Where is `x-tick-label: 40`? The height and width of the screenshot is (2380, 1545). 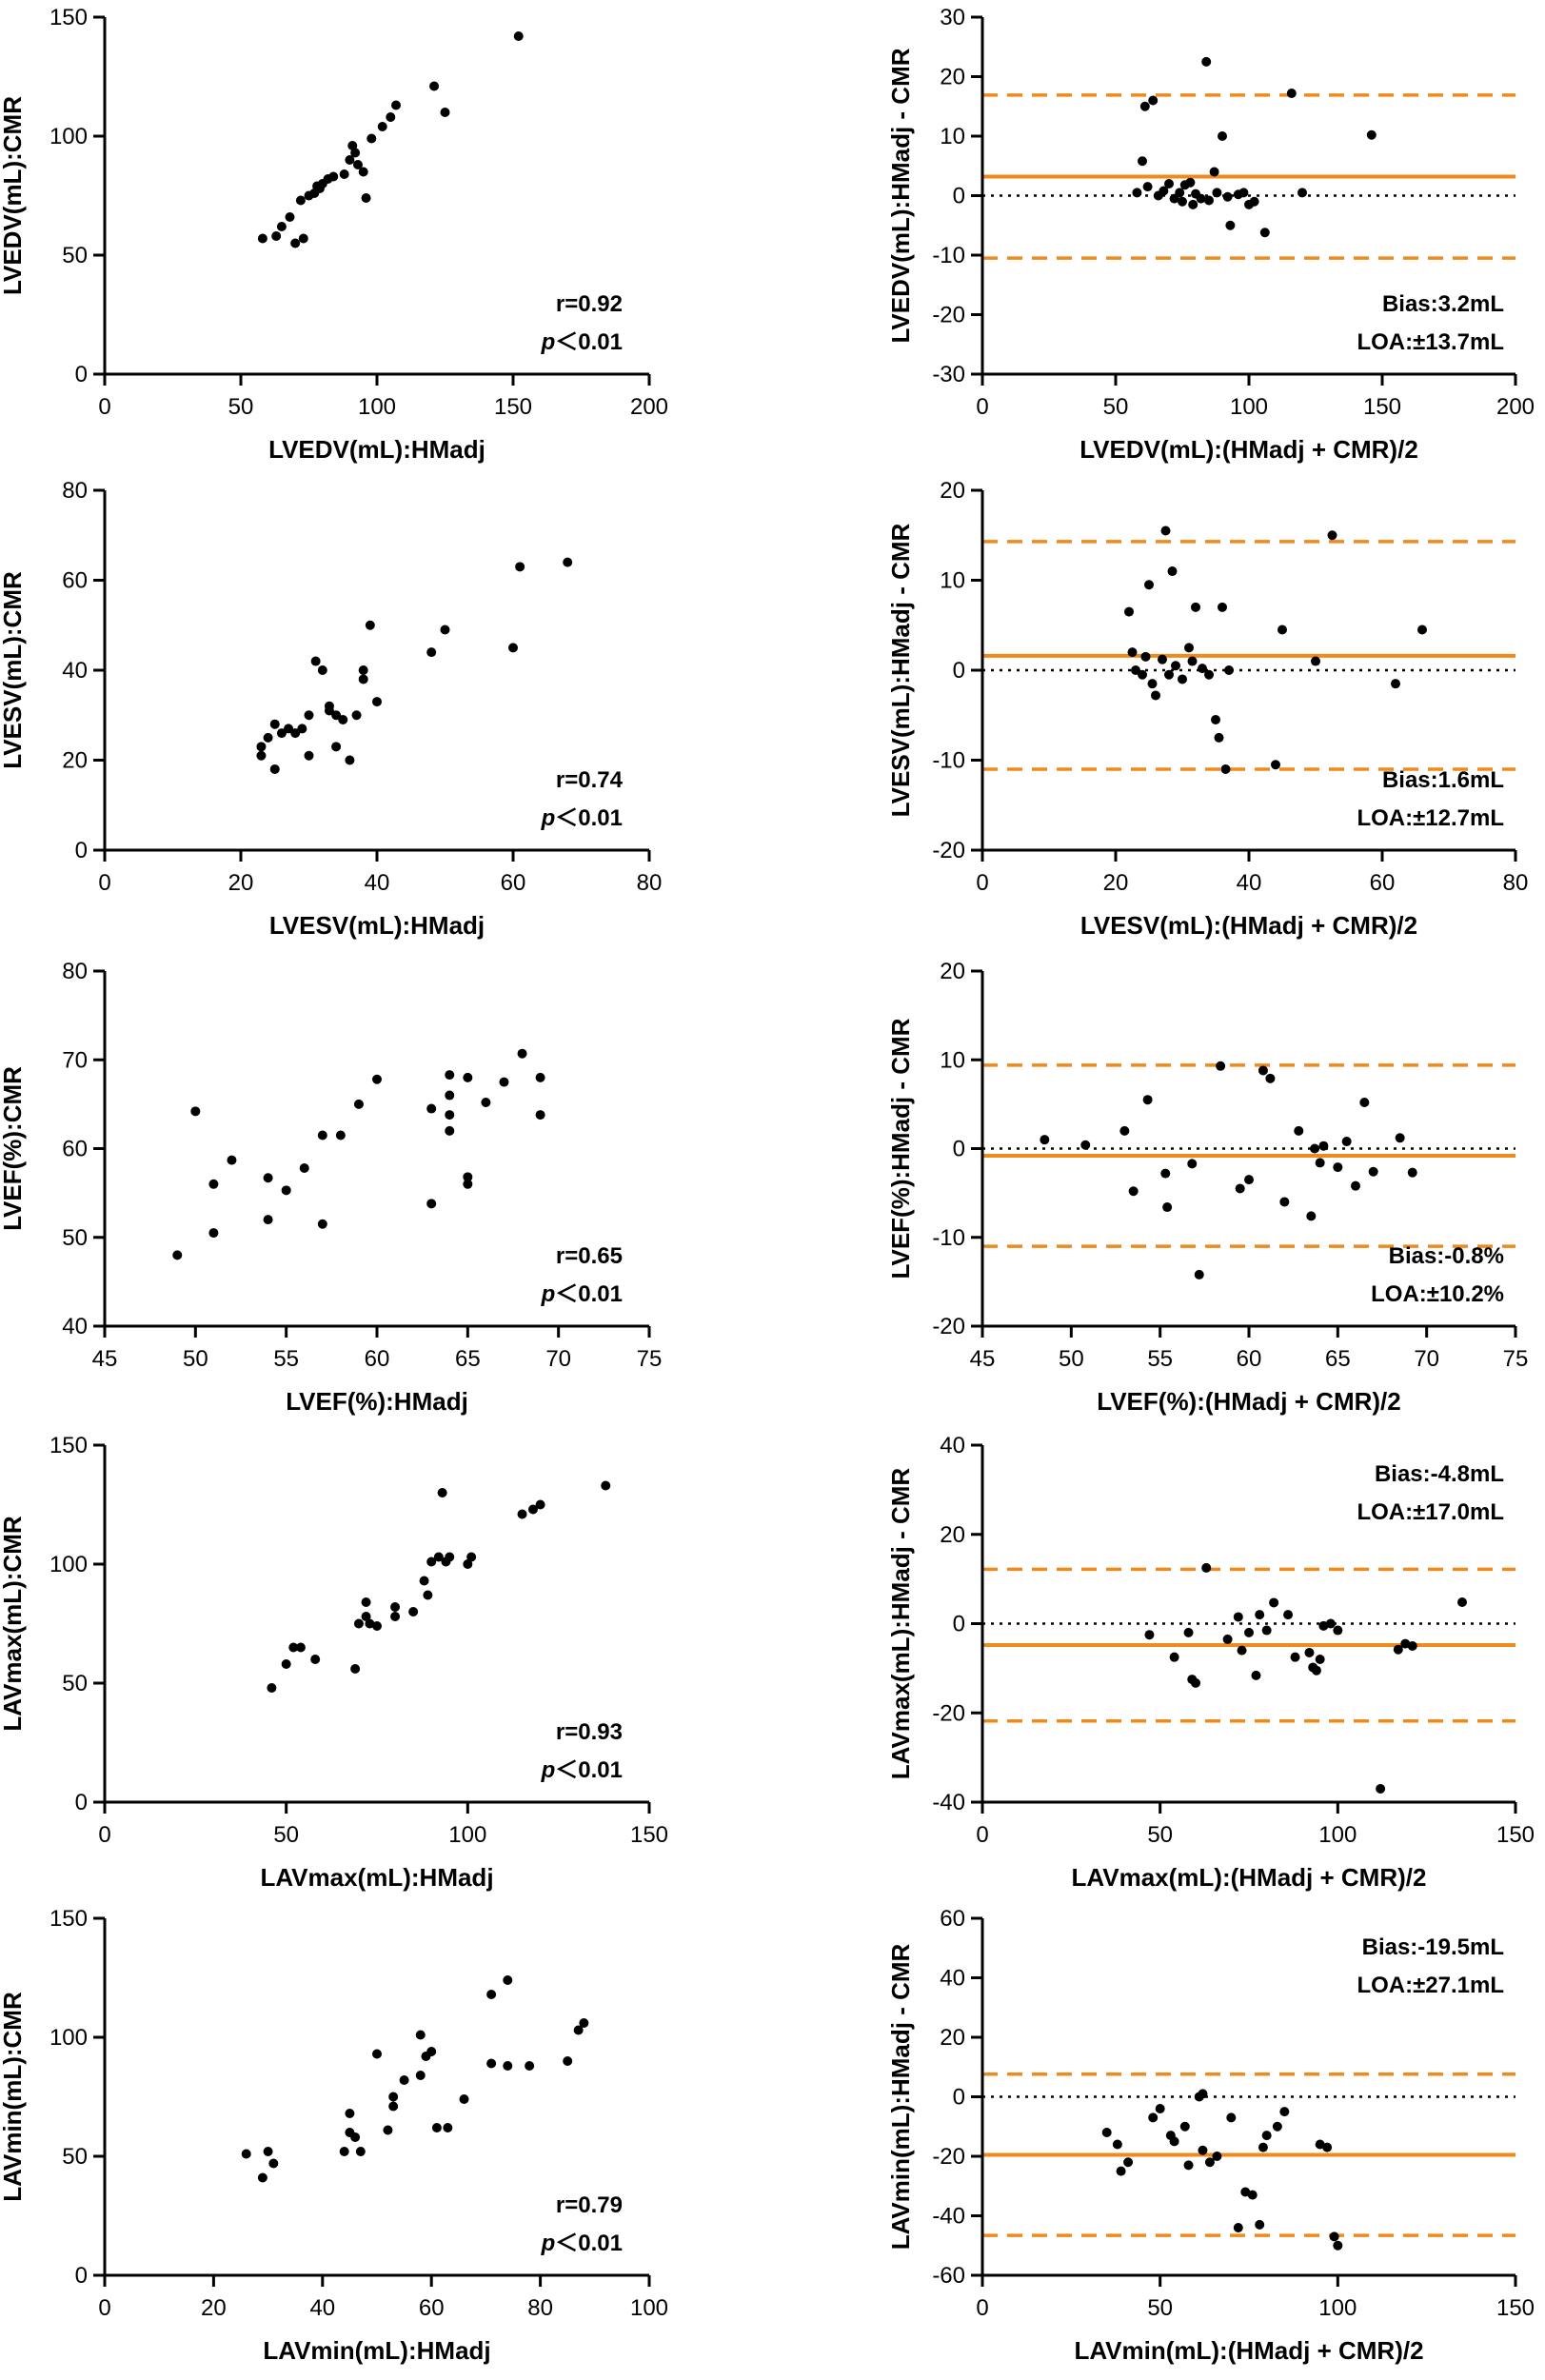 x-tick-label: 40 is located at coordinates (377, 883).